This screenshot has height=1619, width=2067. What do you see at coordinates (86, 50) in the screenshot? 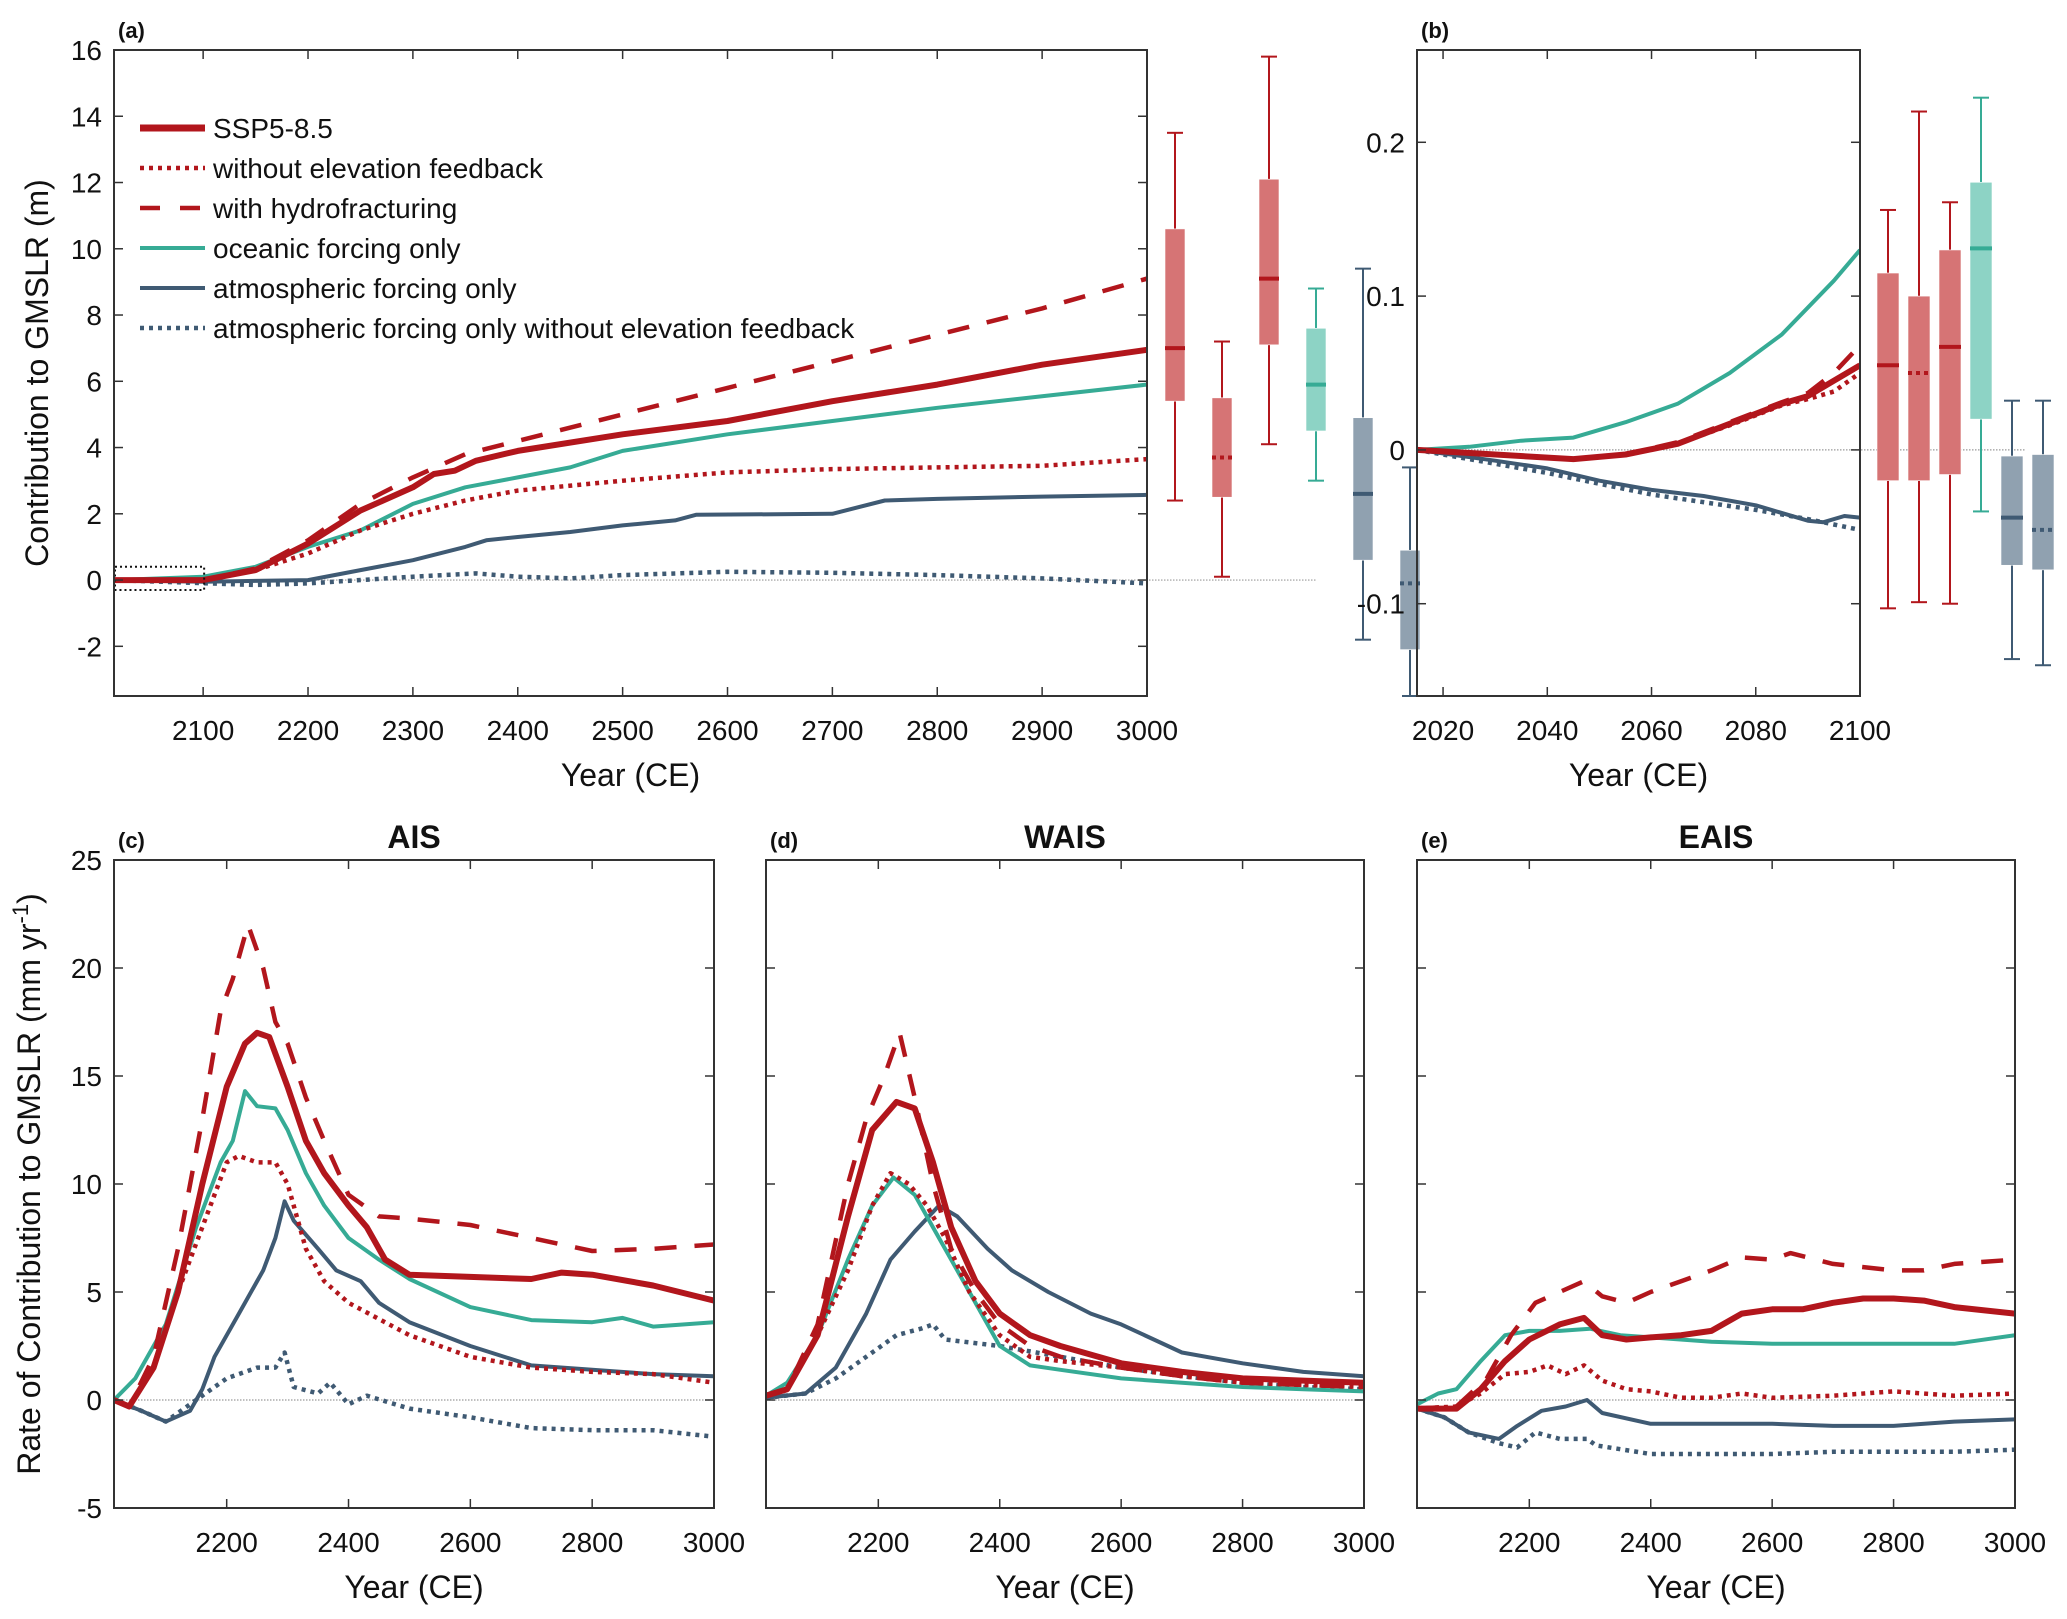
I see `y-tick-label: 16` at bounding box center [86, 50].